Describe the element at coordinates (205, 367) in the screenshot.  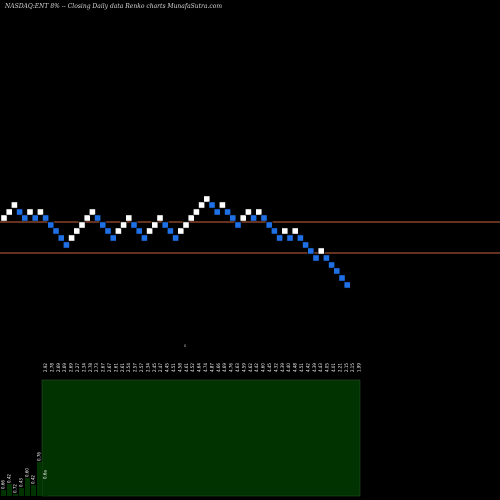
I see `price-label: 4.74` at that location.